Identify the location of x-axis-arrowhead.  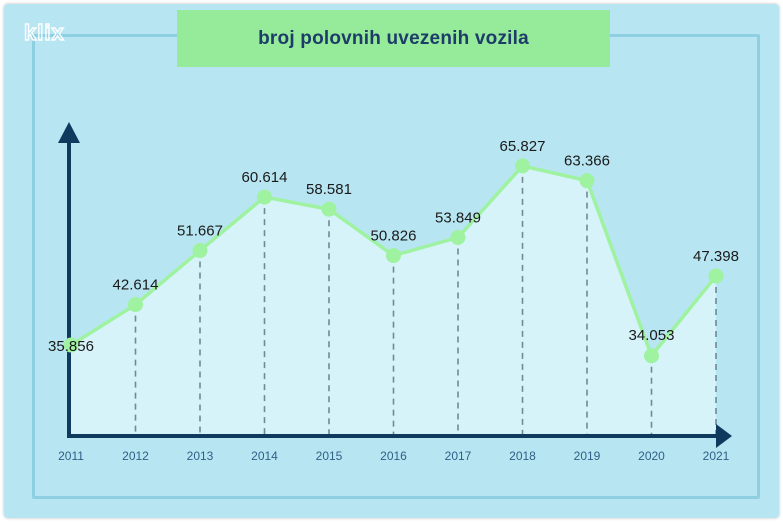
(724, 436).